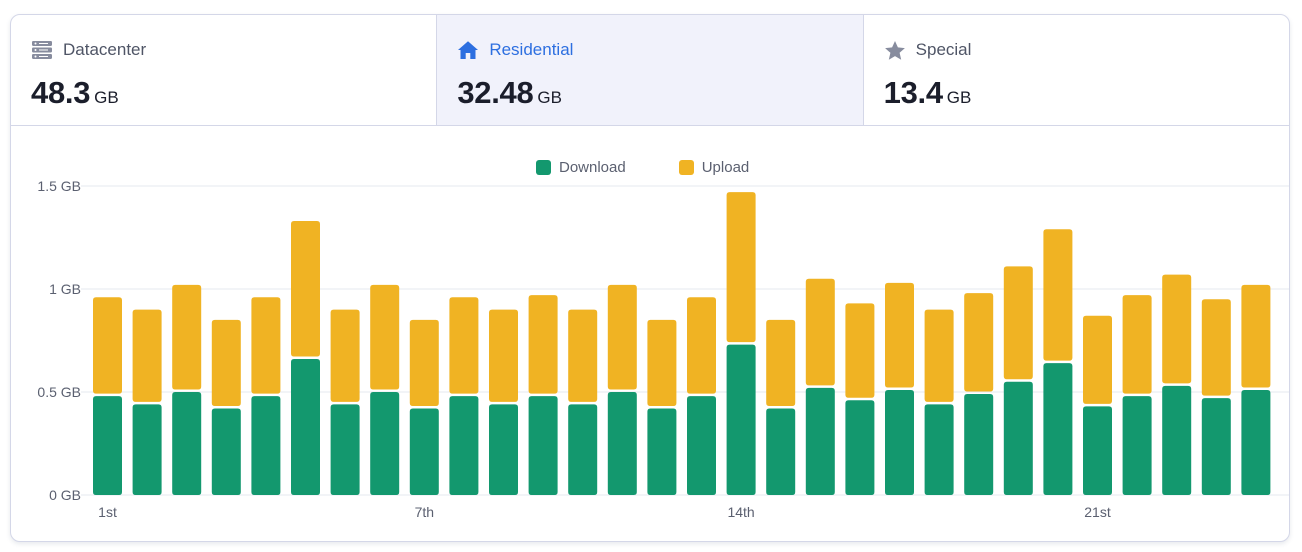 Image resolution: width=1302 pixels, height=552 pixels. What do you see at coordinates (65, 289) in the screenshot?
I see `y-tick-label: 1 GB` at bounding box center [65, 289].